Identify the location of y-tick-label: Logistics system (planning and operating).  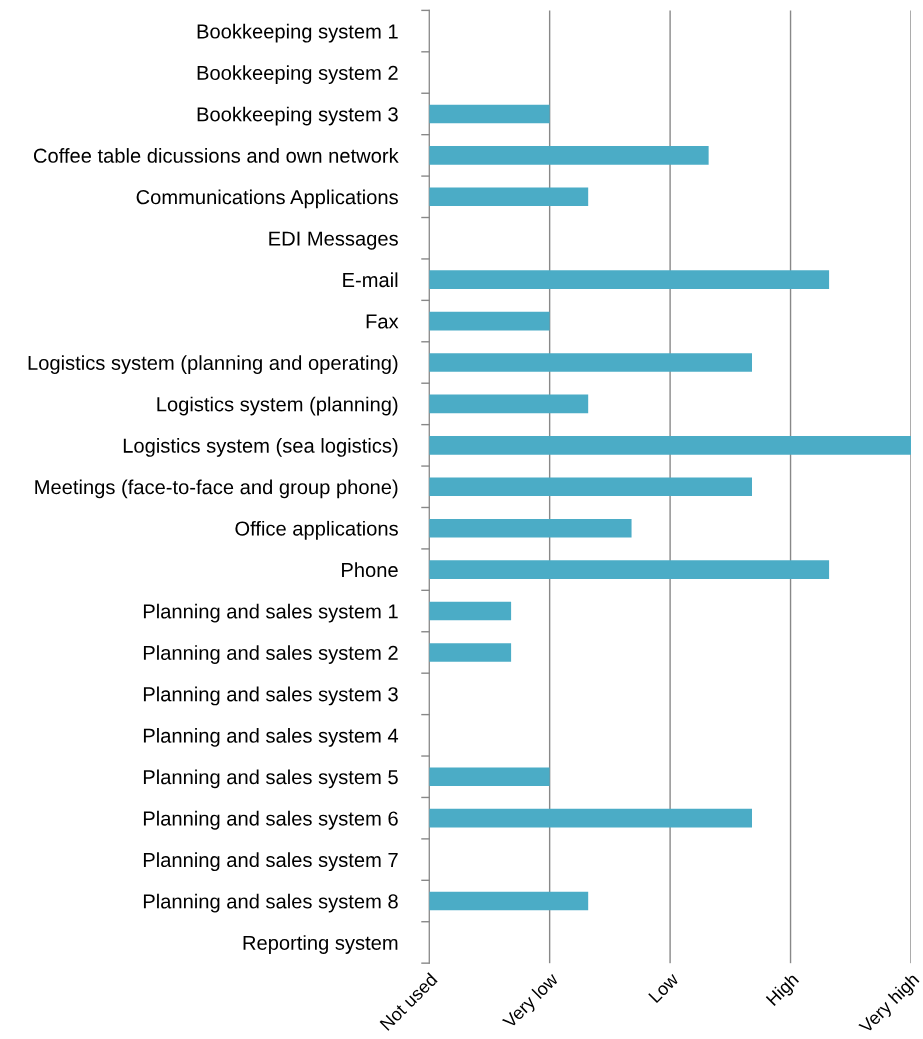
(213, 364).